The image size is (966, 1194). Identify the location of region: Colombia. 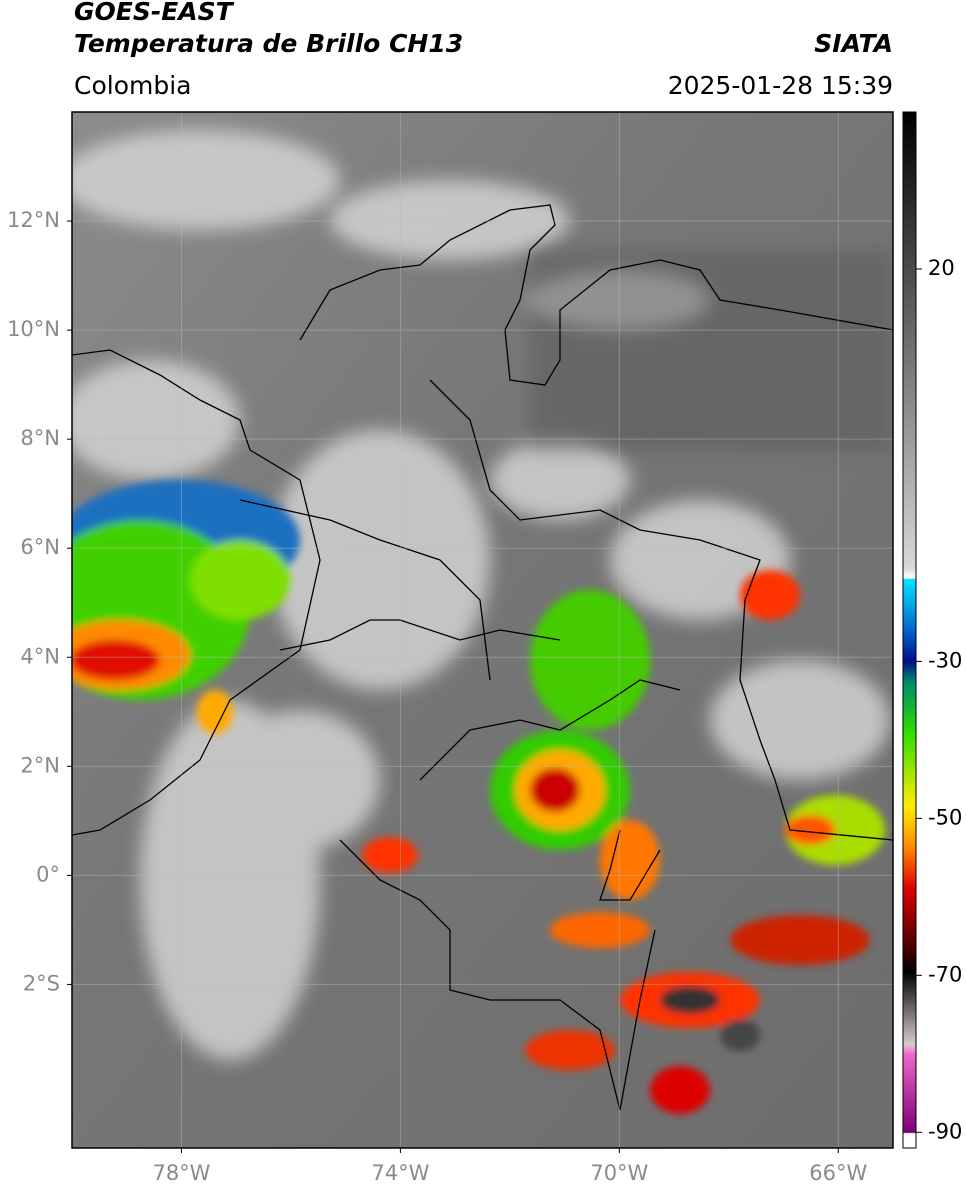
(132, 85).